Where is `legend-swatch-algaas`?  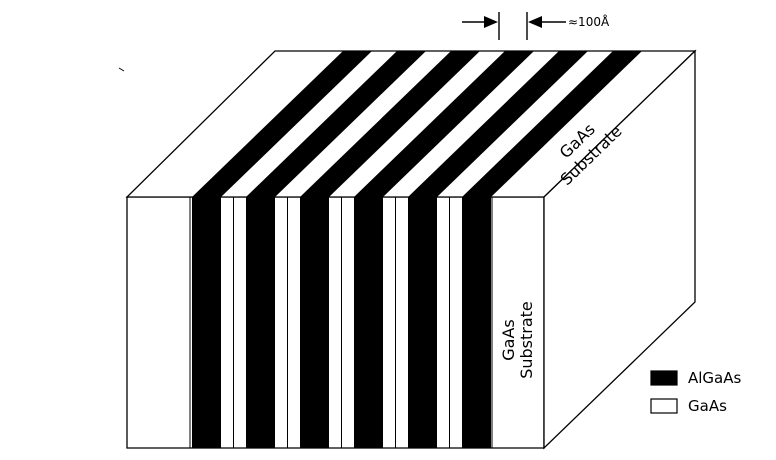 legend-swatch-algaas is located at coordinates (664, 378).